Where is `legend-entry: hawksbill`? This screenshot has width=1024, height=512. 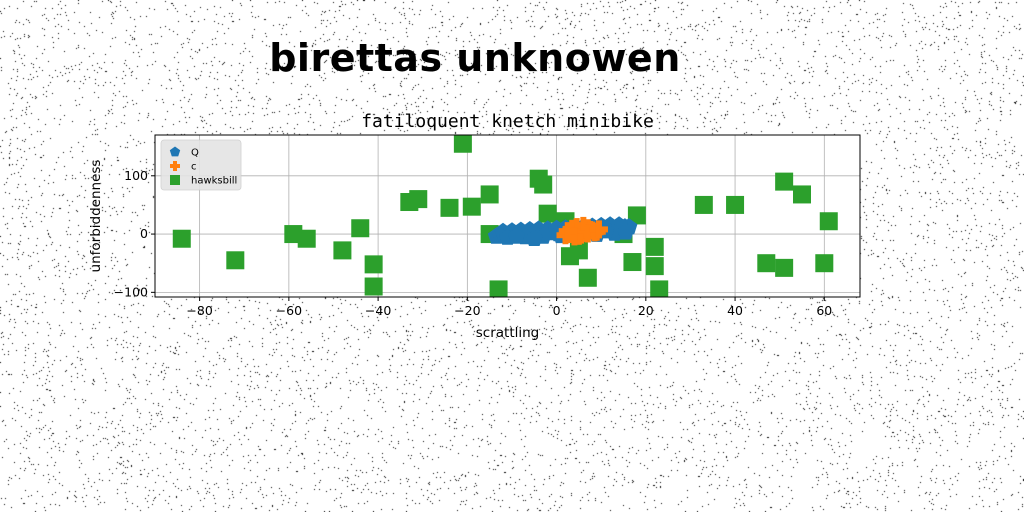 legend-entry: hawksbill is located at coordinates (203, 181).